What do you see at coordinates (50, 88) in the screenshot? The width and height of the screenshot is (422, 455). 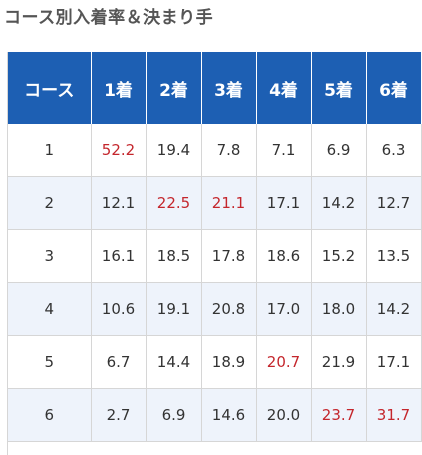 I see `header-course: コース` at bounding box center [50, 88].